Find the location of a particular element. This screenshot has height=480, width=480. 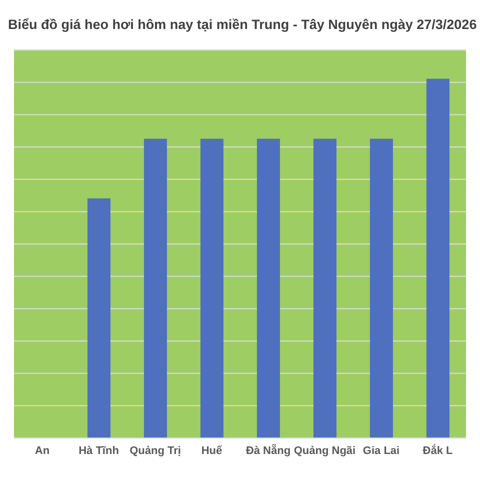

chart-title: Biểu đồ giá heo hơi hôm nay tại miền Trung - Tây Nguyên ngày 27/3/2026 is located at coordinates (242, 25).